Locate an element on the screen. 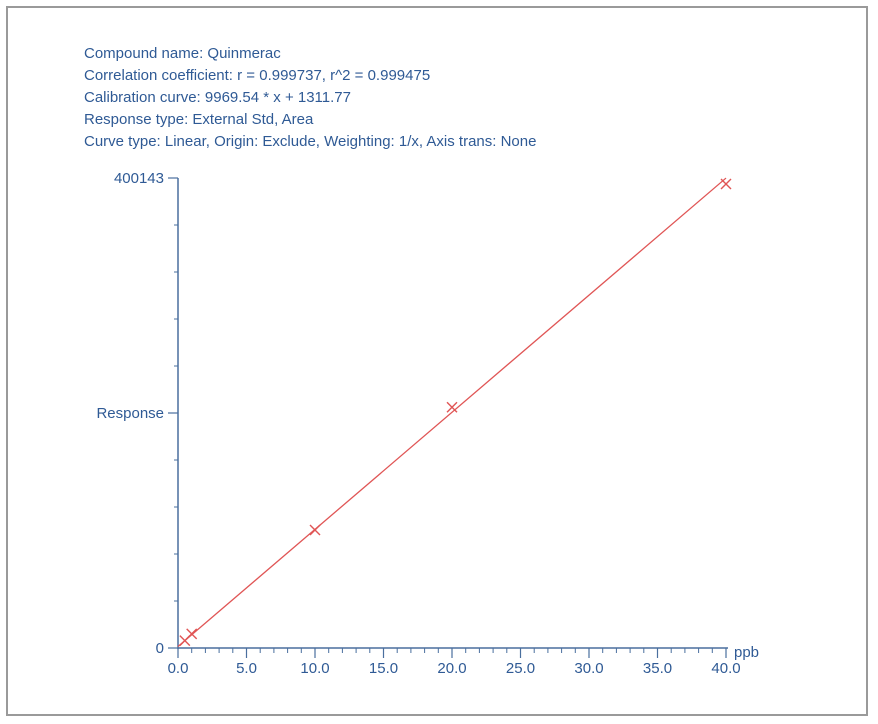 The height and width of the screenshot is (724, 878). x-tick-label: 5.0 is located at coordinates (246, 668).